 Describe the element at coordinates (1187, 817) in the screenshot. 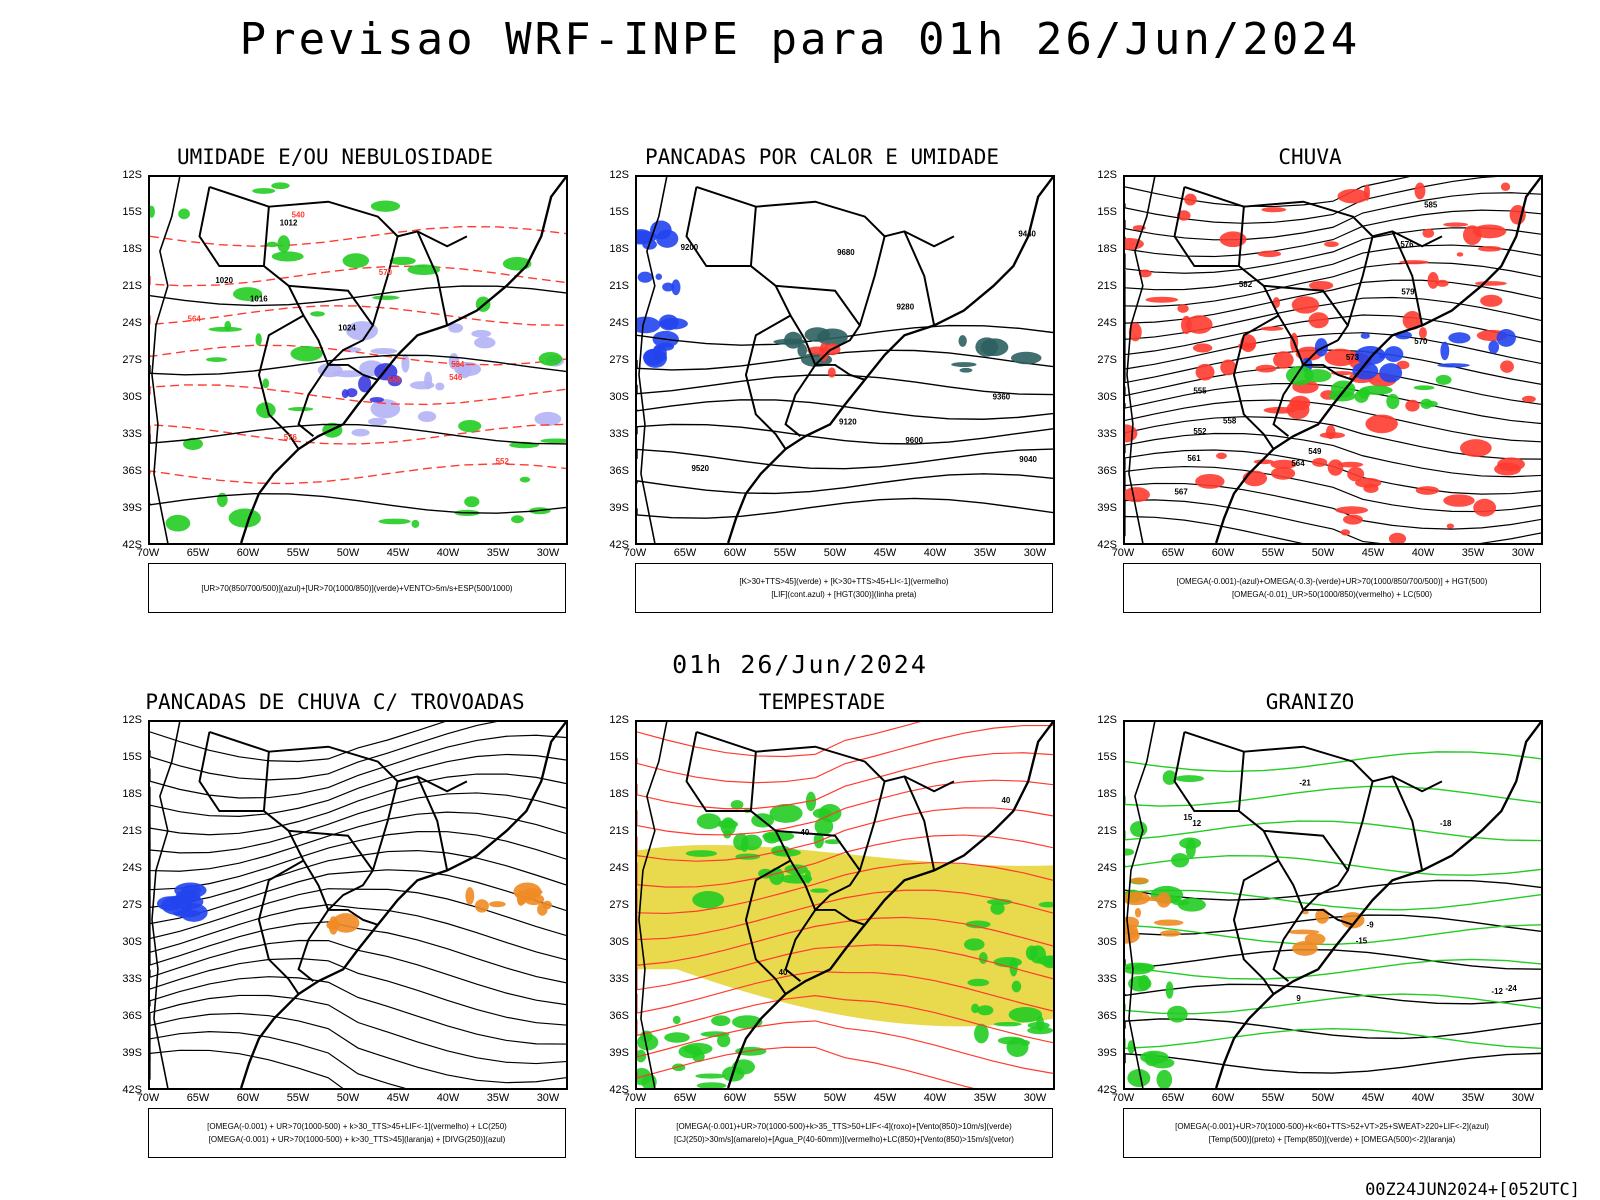

I see `contour-label: 15` at that location.